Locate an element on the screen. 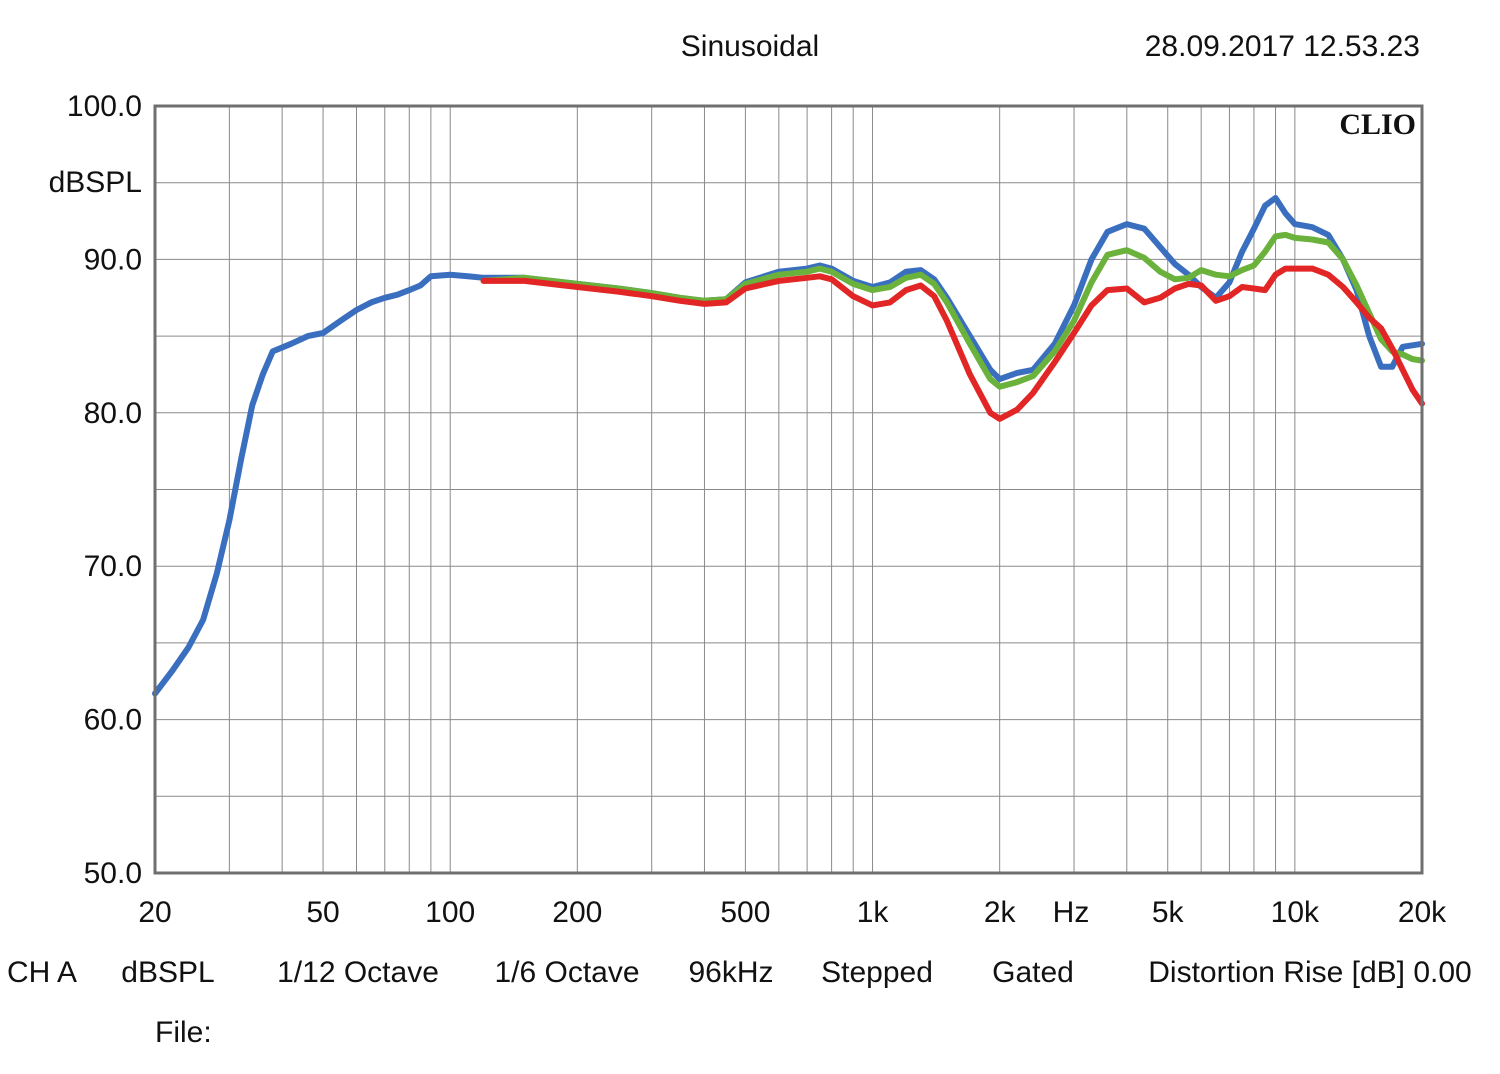  settings-item: CH A is located at coordinates (42, 972).